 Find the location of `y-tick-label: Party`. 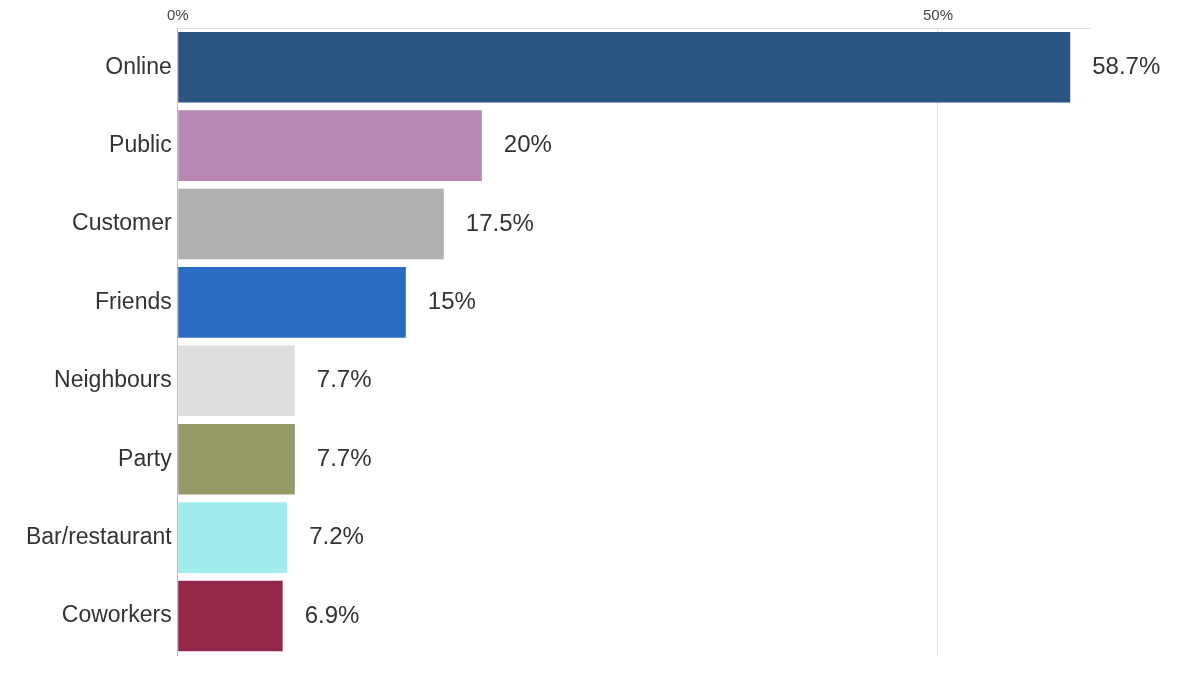

y-tick-label: Party is located at coordinates (145, 457).